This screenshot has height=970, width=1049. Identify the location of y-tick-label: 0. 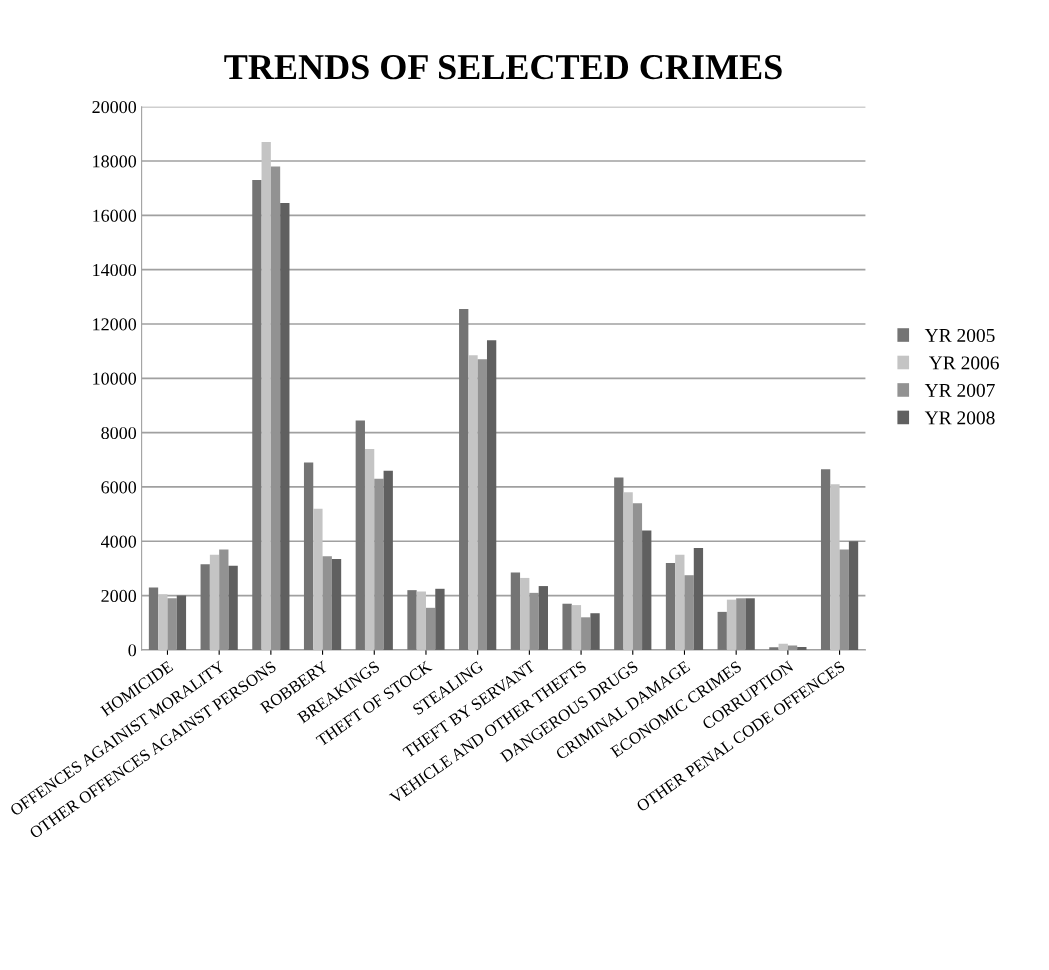
(132, 650).